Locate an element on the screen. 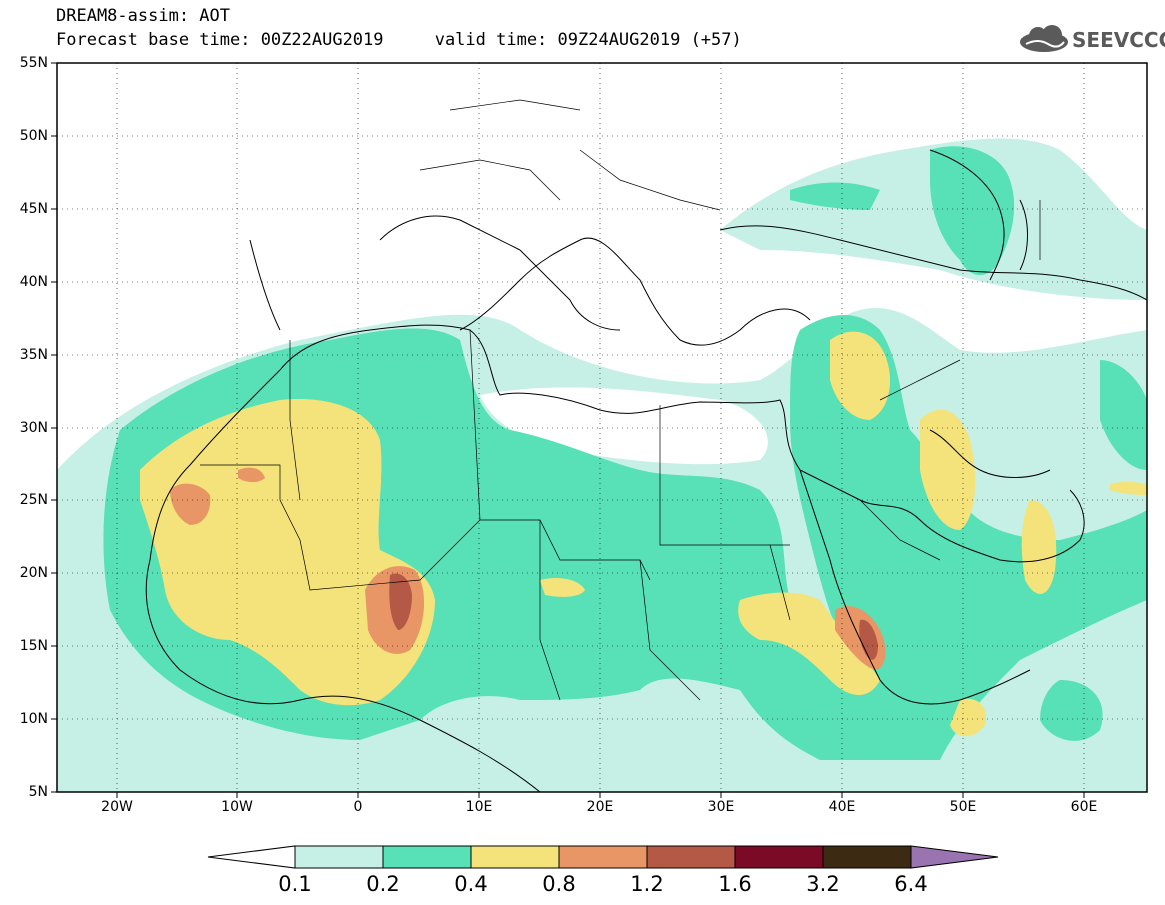 The height and width of the screenshot is (905, 1165). map-title: DREAM8-assim: AOT is located at coordinates (143, 16).